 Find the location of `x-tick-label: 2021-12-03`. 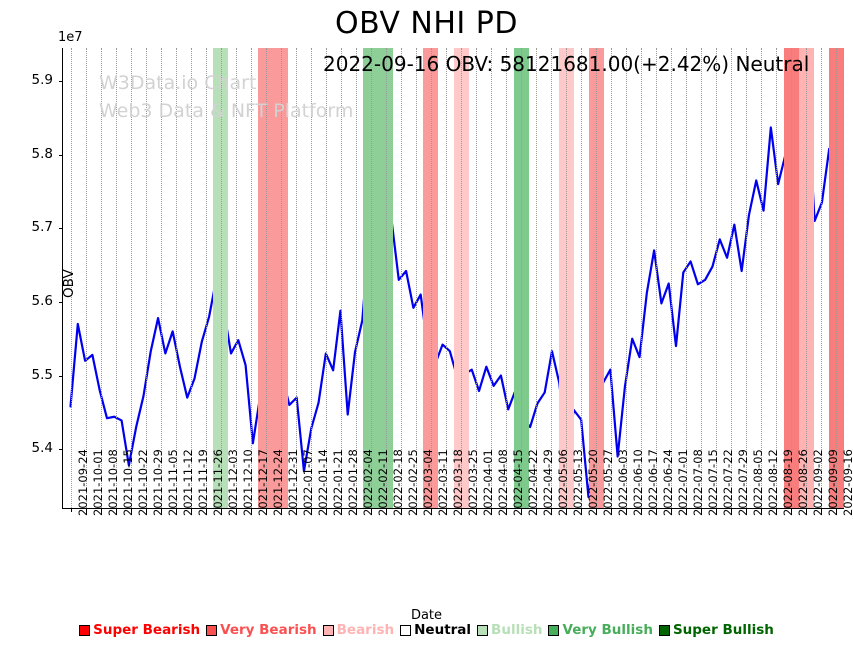

x-tick-label: 2021-12-03 is located at coordinates (232, 482).